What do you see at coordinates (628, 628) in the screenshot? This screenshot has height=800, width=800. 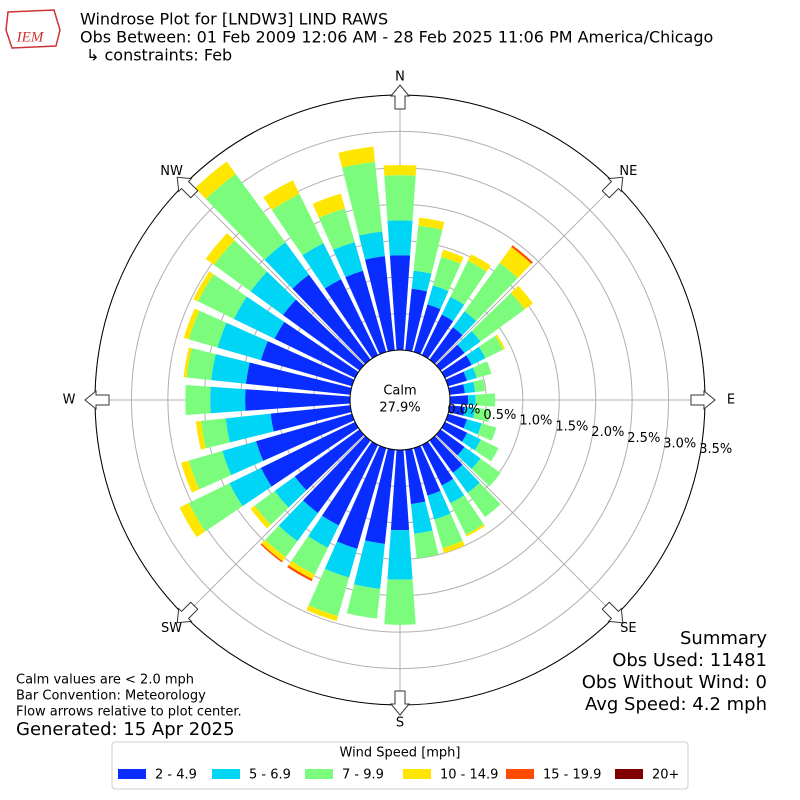 I see `compass-label: SE` at bounding box center [628, 628].